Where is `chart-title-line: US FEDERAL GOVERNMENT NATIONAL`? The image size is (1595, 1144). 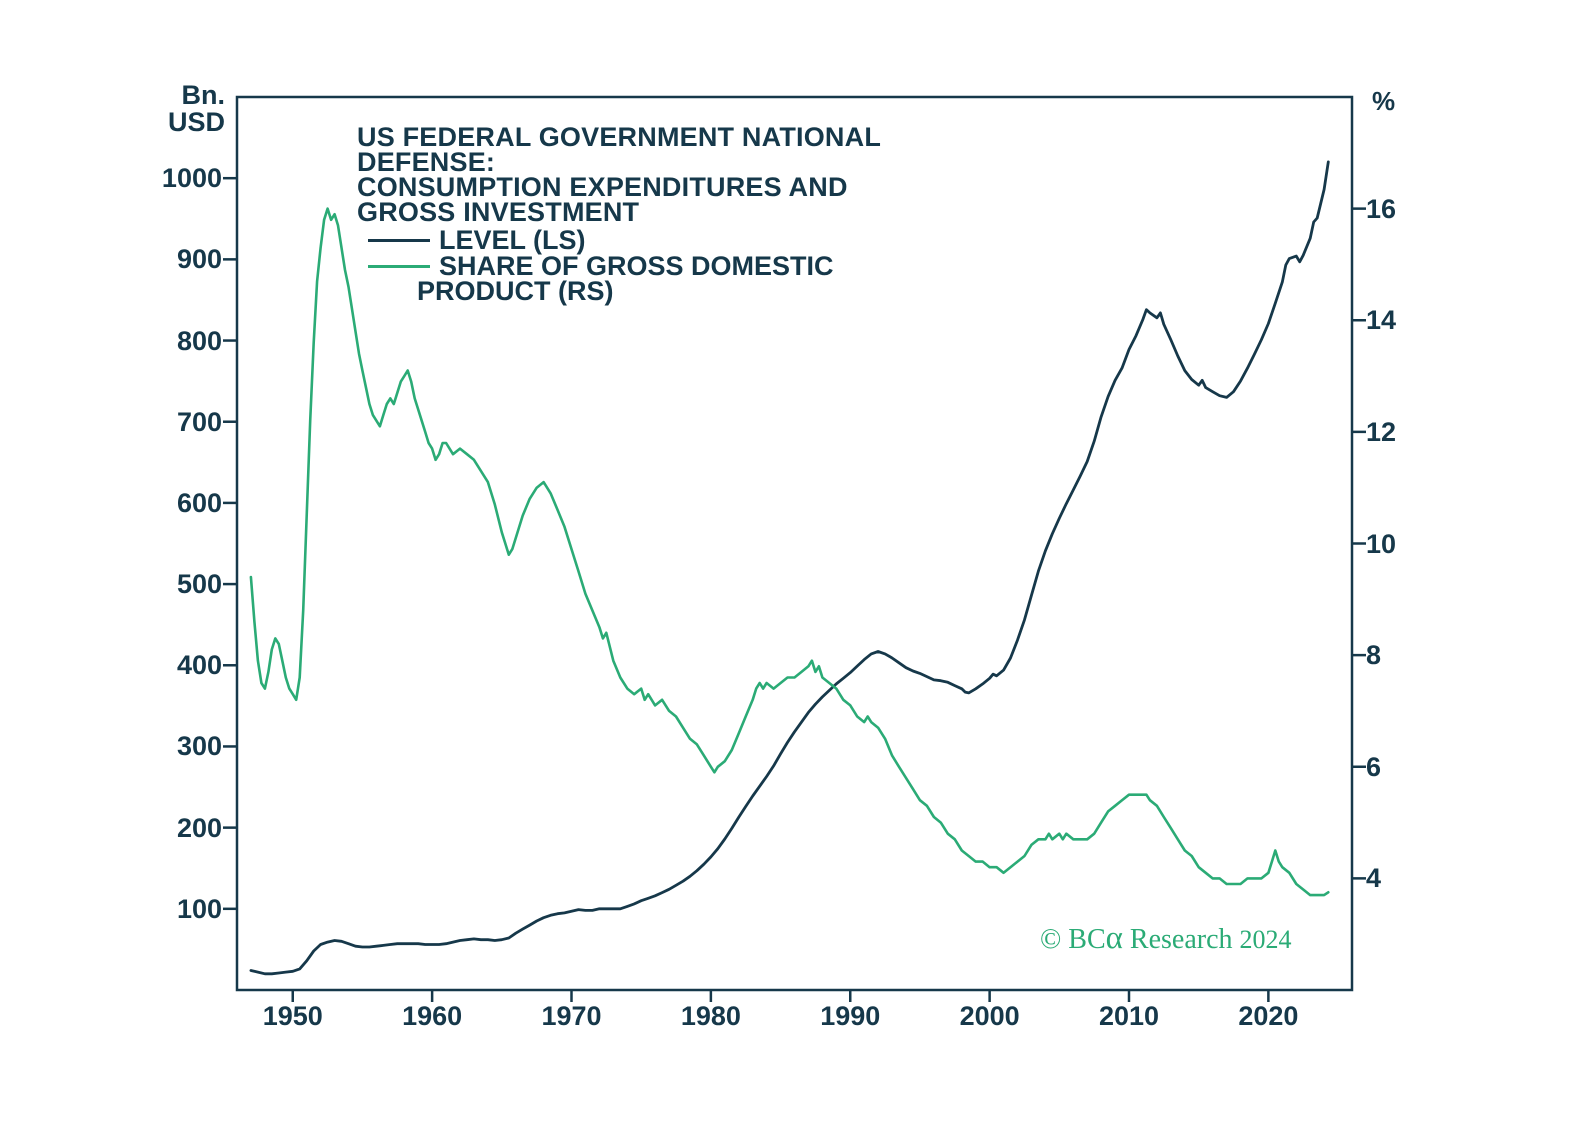 chart-title-line: US FEDERAL GOVERNMENT NATIONAL is located at coordinates (619, 137).